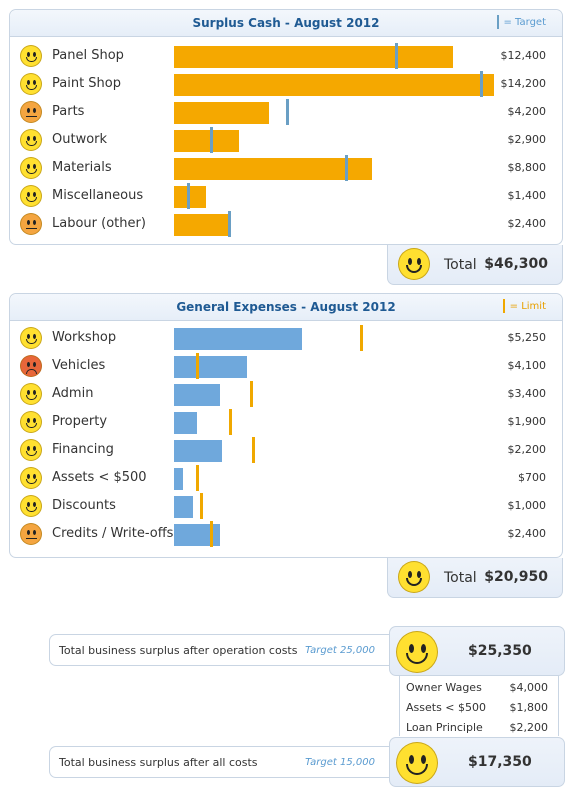 The height and width of the screenshot is (800, 574). I want to click on row-credits-write-offs: Credits / Write-offs $2,400, so click(286, 534).